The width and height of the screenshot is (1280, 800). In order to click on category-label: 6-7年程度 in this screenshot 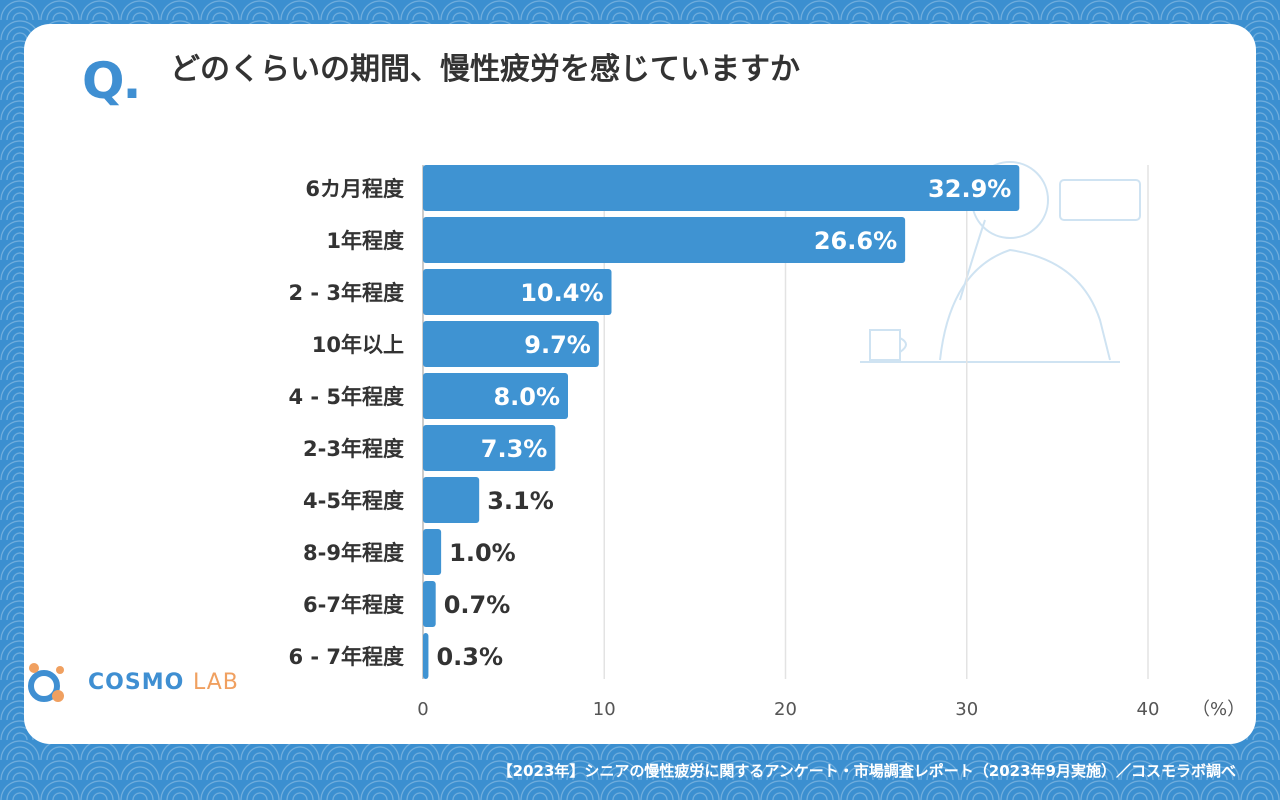, I will do `click(353, 605)`.